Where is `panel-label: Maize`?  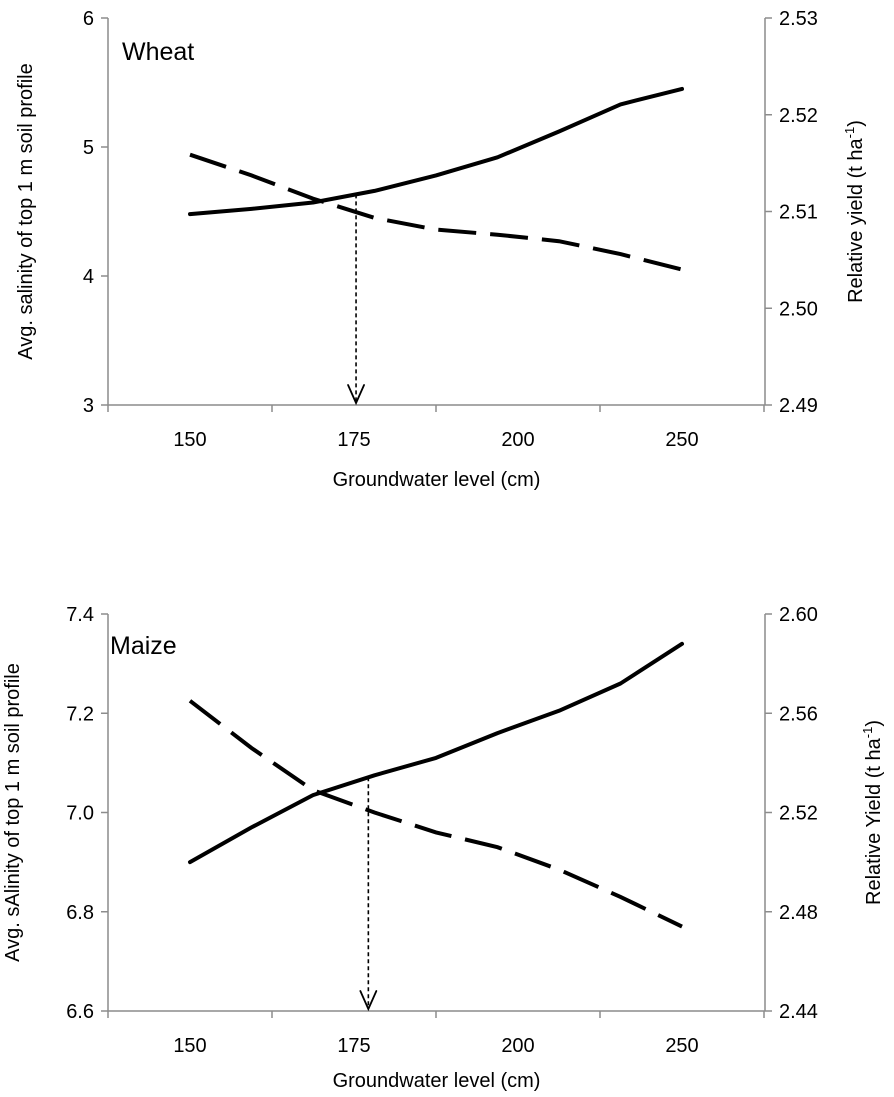
panel-label: Maize is located at coordinates (143, 646).